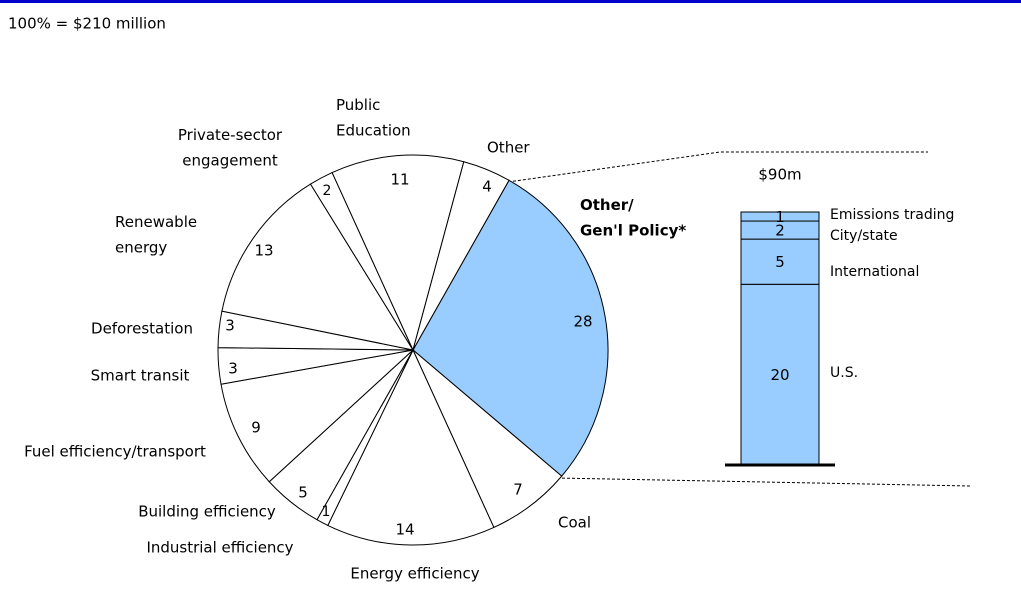  What do you see at coordinates (874, 272) in the screenshot?
I see `segment-label: International` at bounding box center [874, 272].